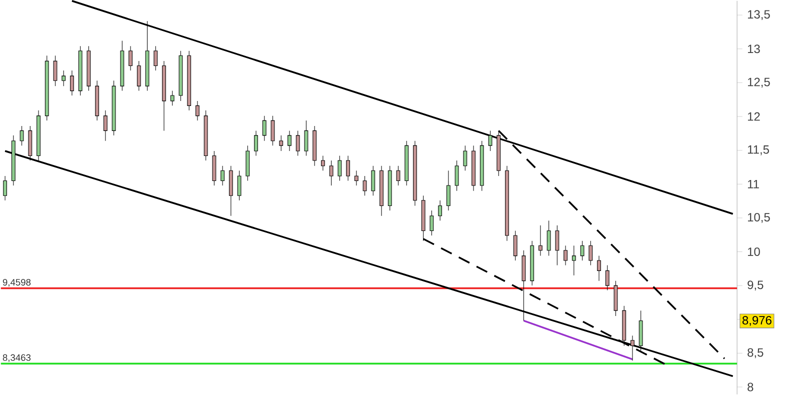  What do you see at coordinates (754, 49) in the screenshot?
I see `y-tick-label: 13` at bounding box center [754, 49].